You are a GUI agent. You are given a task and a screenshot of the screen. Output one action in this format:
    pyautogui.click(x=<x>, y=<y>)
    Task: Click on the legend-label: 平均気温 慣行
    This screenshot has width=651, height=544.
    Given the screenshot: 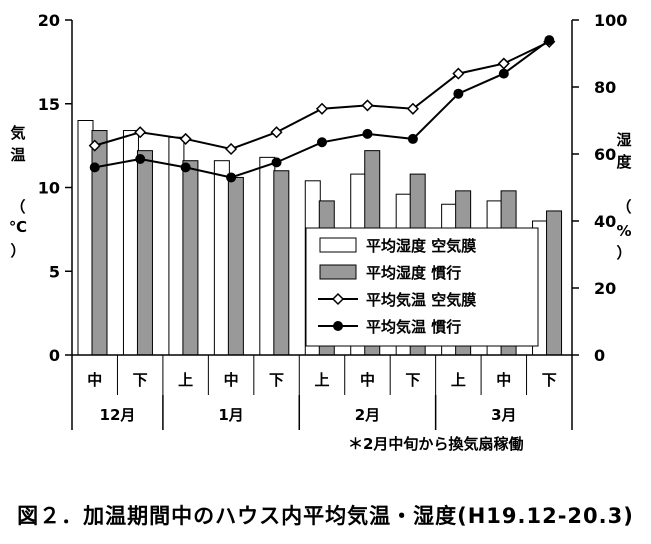 What is the action you would take?
    pyautogui.click(x=413, y=327)
    